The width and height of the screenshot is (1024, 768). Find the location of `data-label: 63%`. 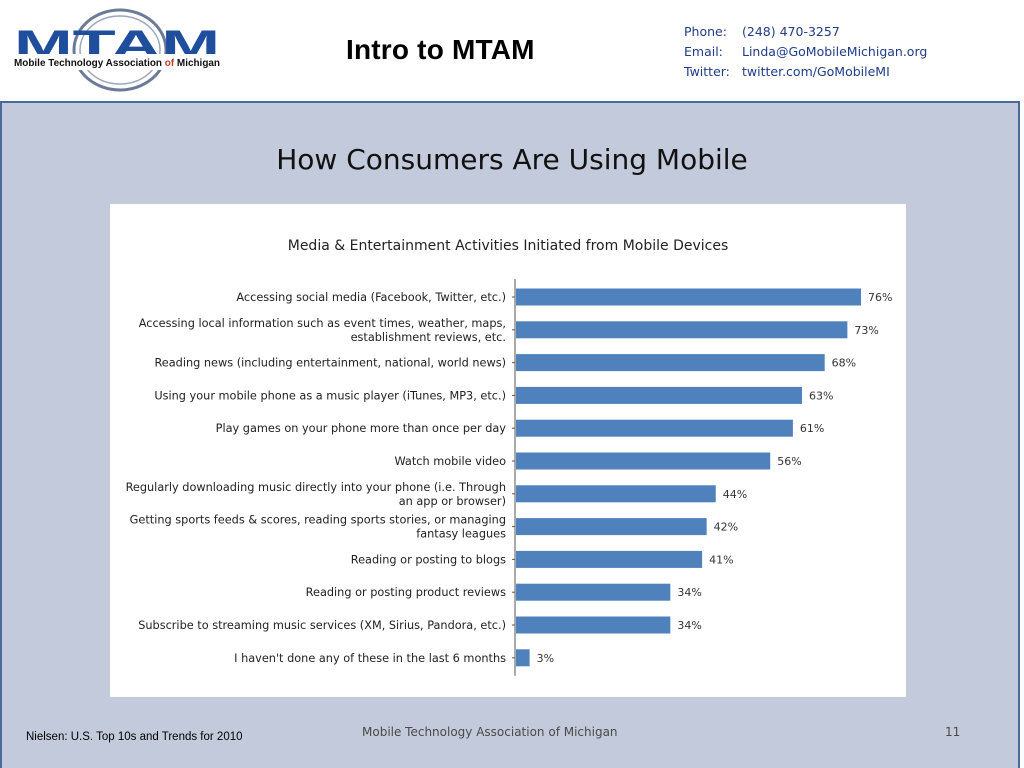

data-label: 63% is located at coordinates (821, 395).